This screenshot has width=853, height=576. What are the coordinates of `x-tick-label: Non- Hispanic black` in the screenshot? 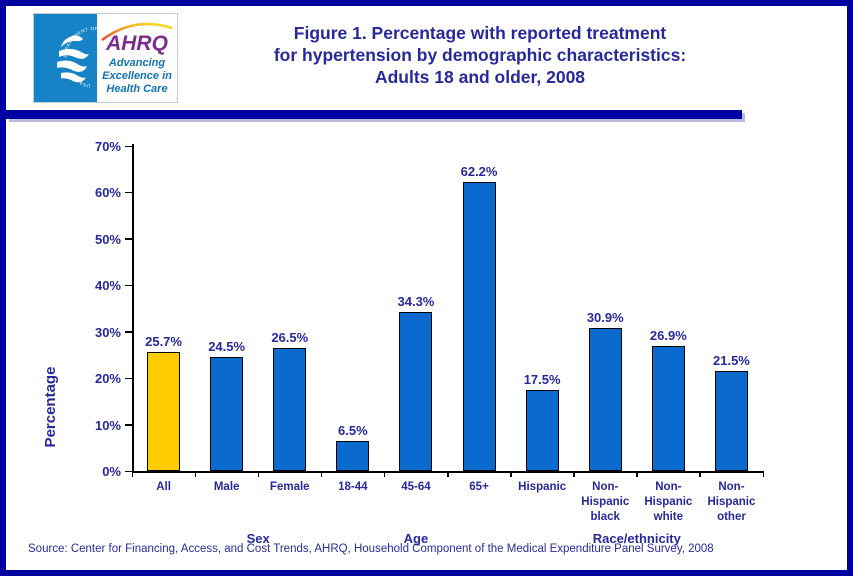 It's located at (605, 502).